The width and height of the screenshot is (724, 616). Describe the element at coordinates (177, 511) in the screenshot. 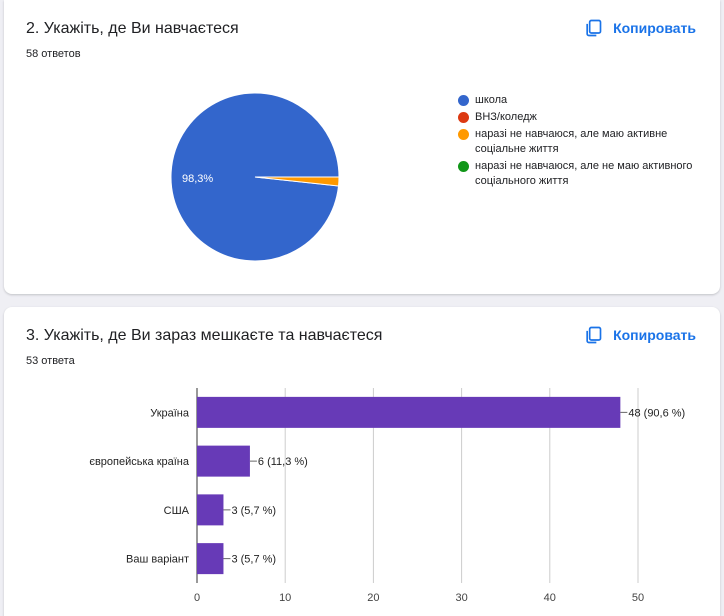

I see `category-label: США` at that location.